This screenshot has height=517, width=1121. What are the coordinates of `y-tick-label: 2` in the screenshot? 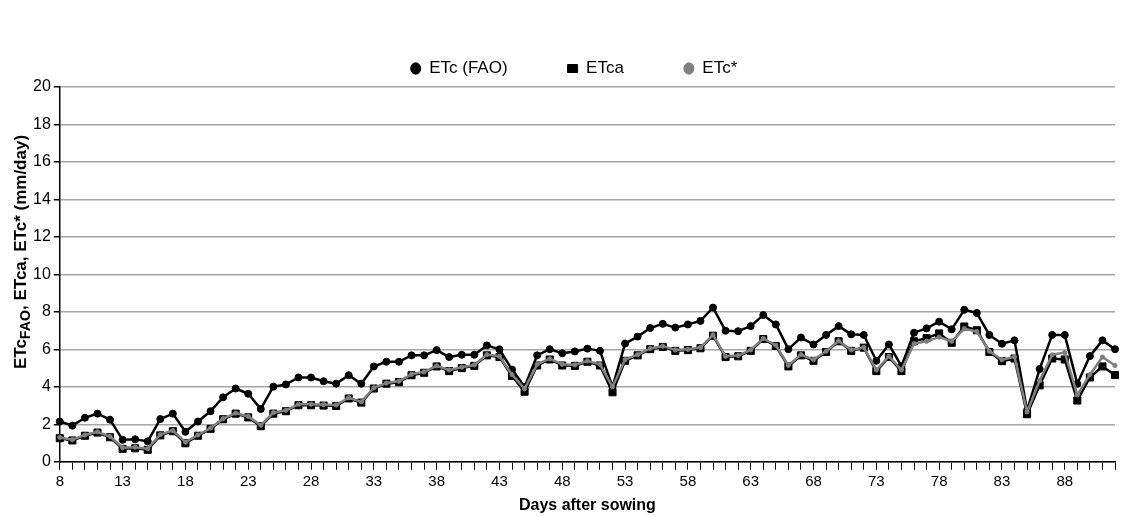 It's located at (46, 423).